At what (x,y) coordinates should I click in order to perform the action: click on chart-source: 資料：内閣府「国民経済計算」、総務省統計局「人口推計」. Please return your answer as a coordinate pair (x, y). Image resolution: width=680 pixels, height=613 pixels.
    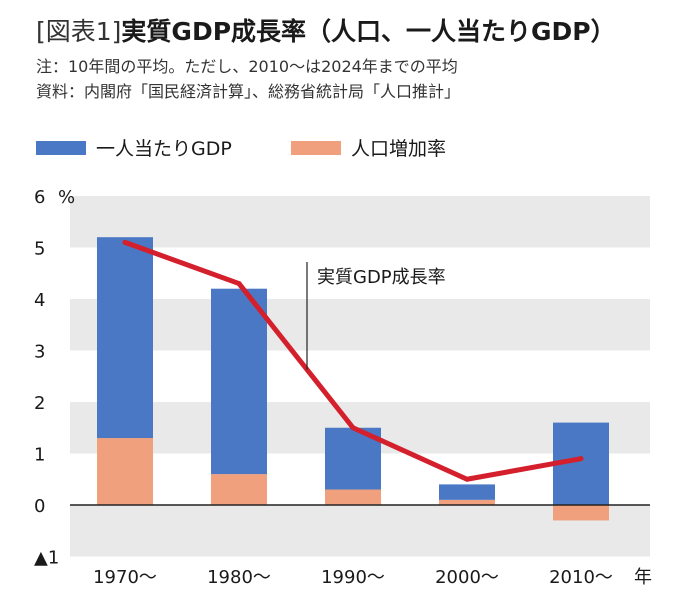
    Looking at the image, I should click on (248, 91).